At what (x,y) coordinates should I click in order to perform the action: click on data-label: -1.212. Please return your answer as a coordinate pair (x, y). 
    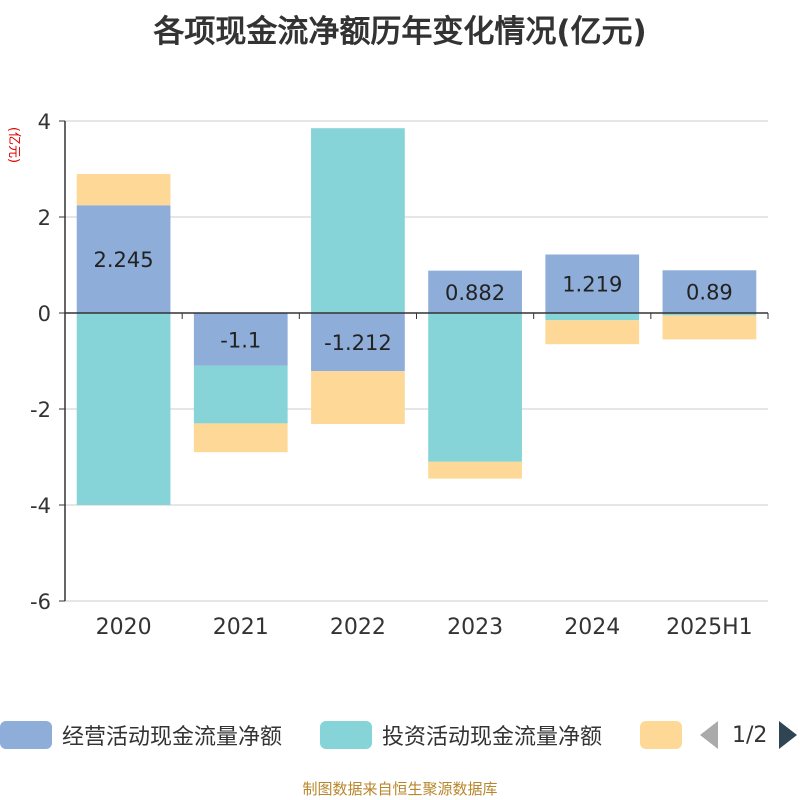
    Looking at the image, I should click on (358, 343).